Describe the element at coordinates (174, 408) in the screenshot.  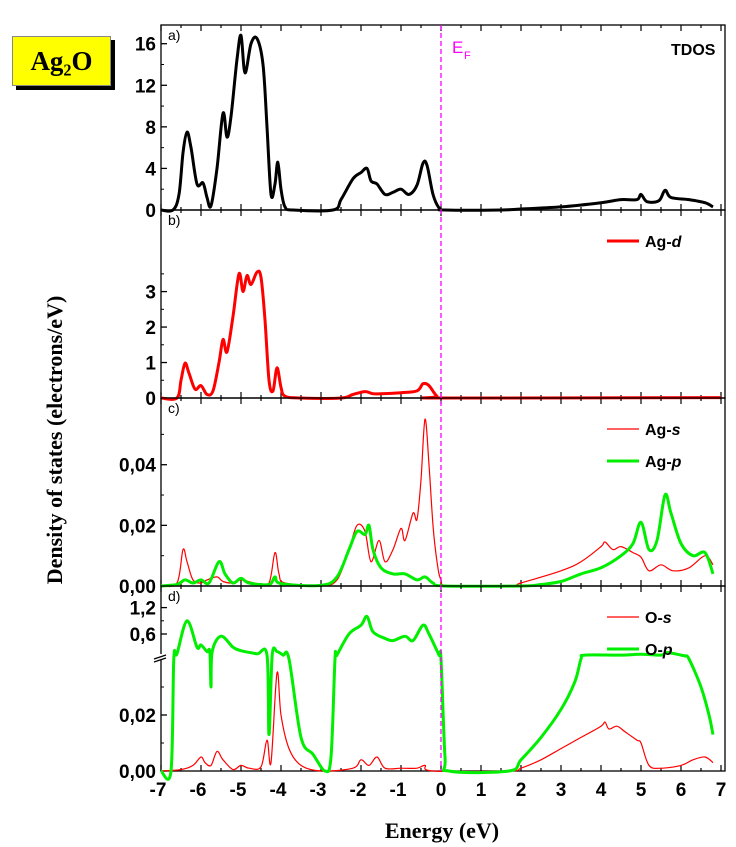
I see `panel-label: c)` at that location.